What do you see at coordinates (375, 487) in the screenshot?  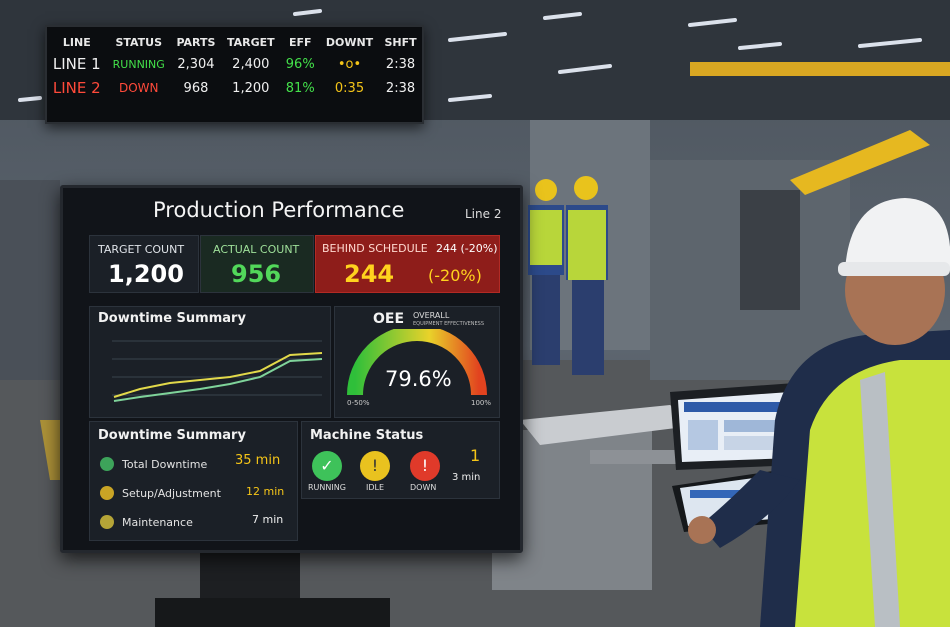 I see `status-label: IDLE` at bounding box center [375, 487].